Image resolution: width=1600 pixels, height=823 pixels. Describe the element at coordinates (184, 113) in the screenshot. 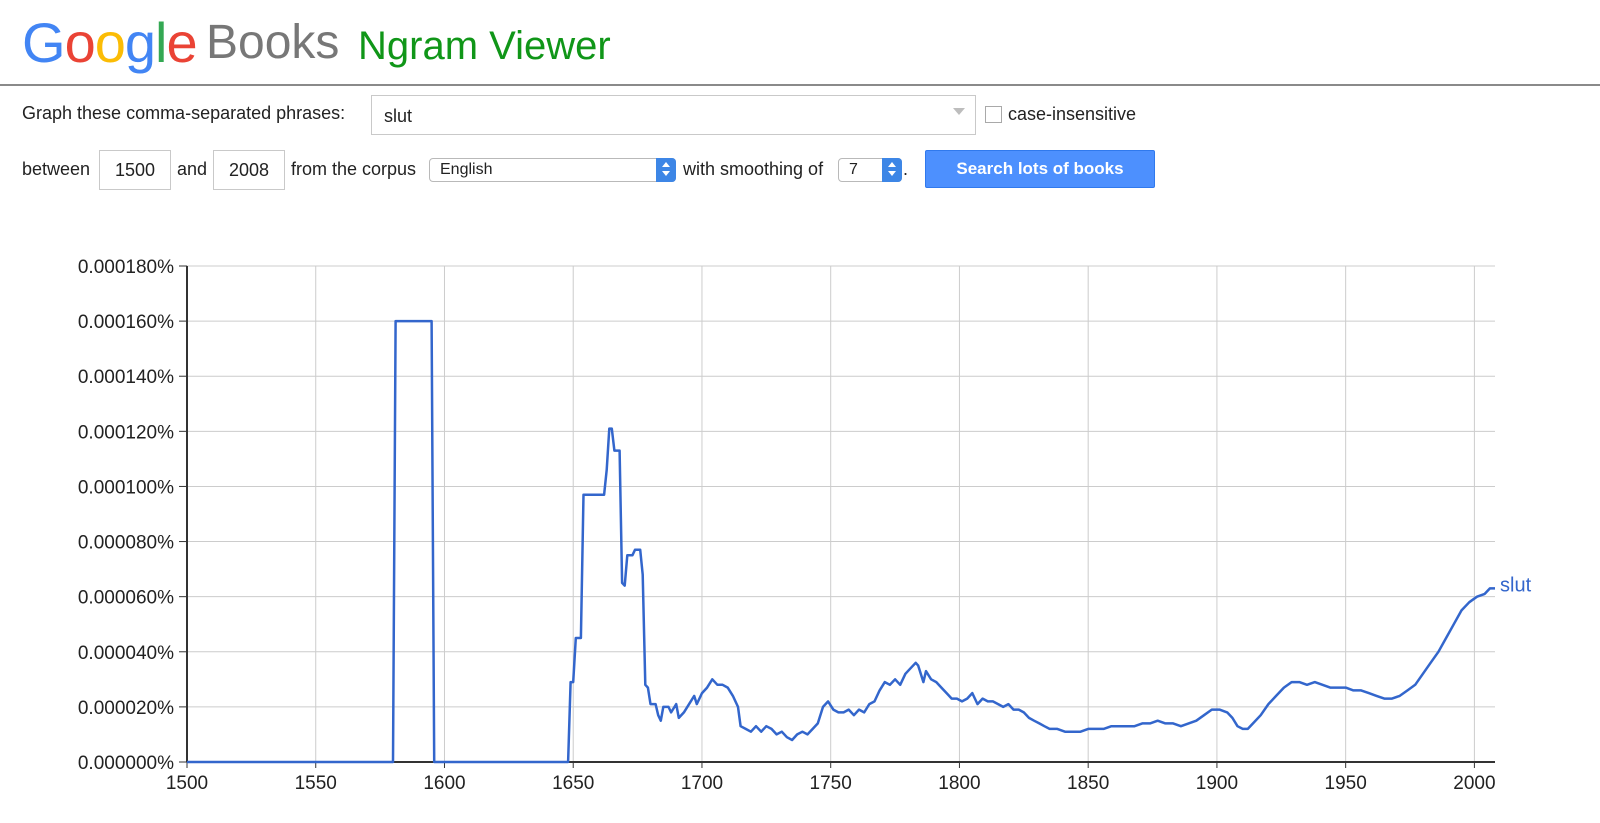

I see `phrases-label: Graph these comma-separated phrases:` at that location.